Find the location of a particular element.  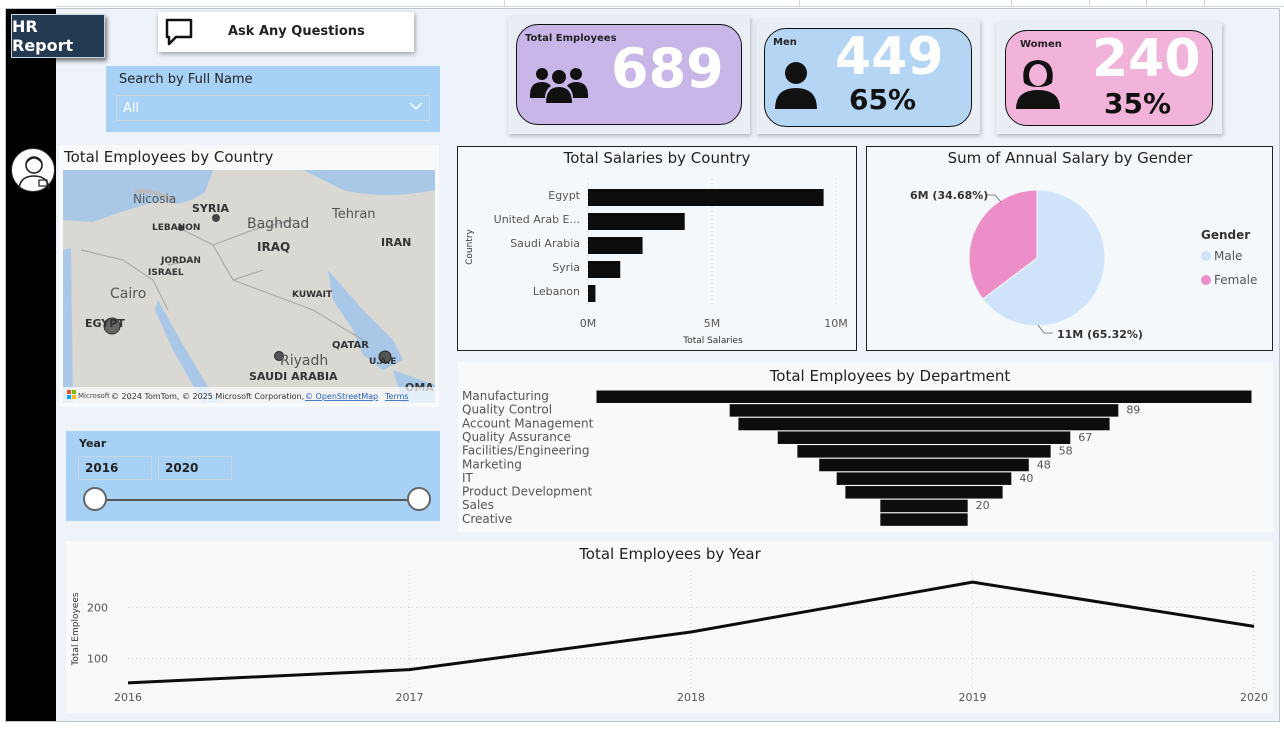

map-label-qatar: QATAR is located at coordinates (350, 345).